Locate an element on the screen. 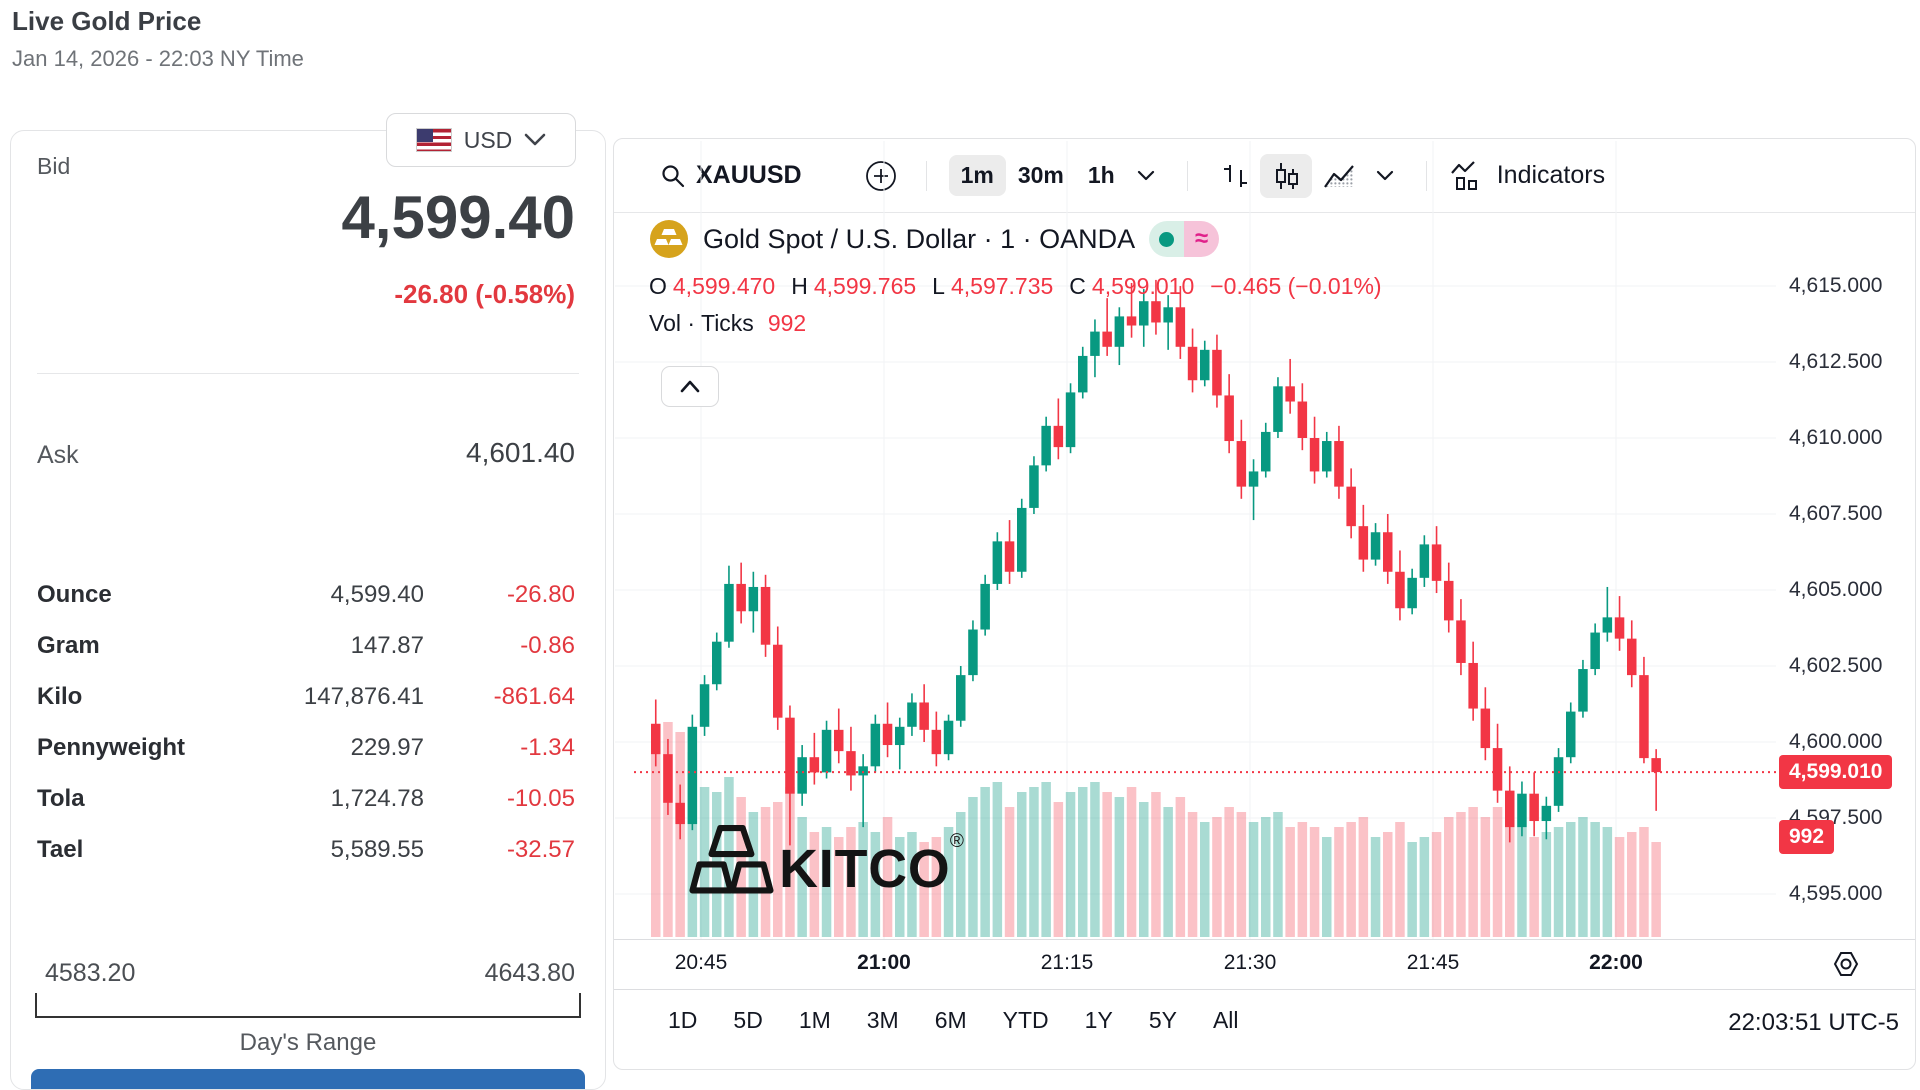 Image resolution: width=1920 pixels, height=1090 pixels. unit-price: 229.97 is located at coordinates (387, 747).